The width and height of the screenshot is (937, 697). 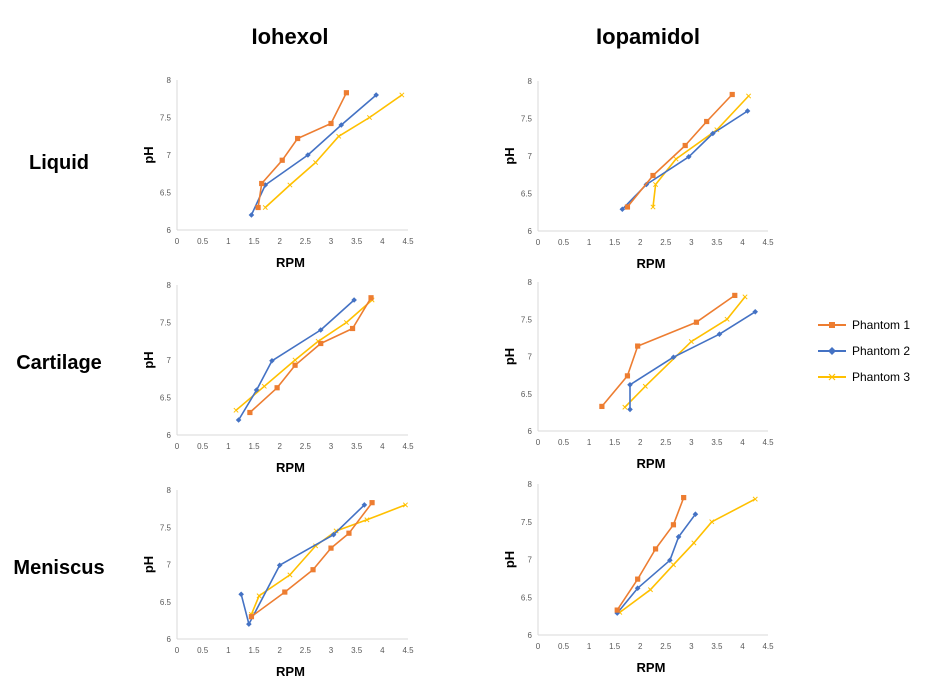 I want to click on chart-2: 6 6.5 7 7.5 8 0 0.5 1 1.5 2 2.5 3 3.5 4 4.5 RPM pH, so click(x=638, y=174).